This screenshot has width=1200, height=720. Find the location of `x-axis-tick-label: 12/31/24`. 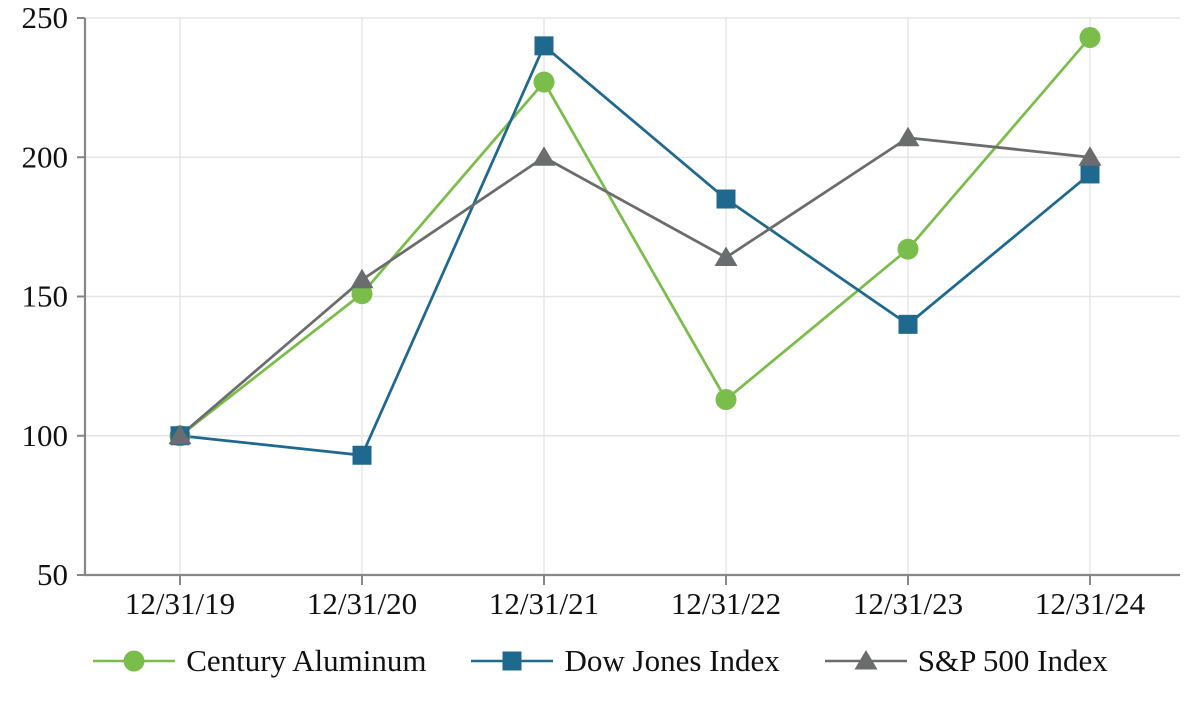

x-axis-tick-label: 12/31/24 is located at coordinates (1090, 603).